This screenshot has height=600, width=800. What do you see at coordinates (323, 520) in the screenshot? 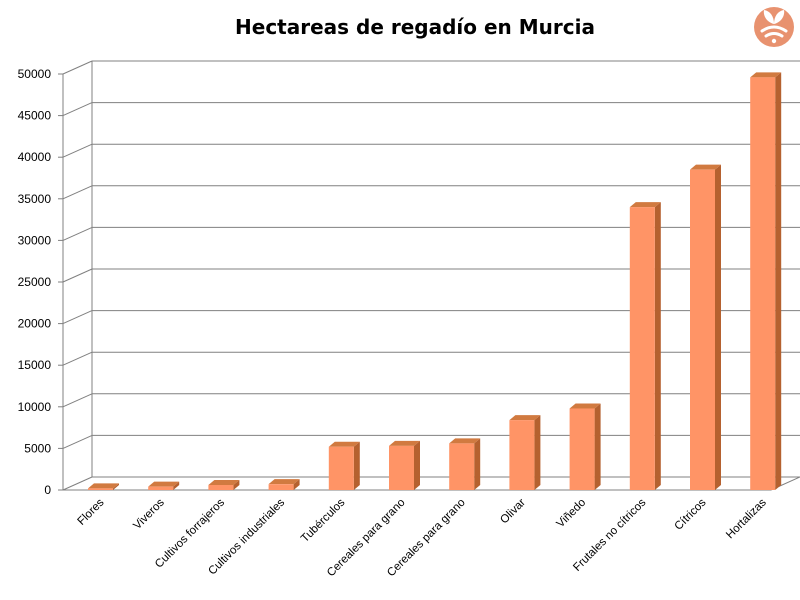
I see `x-category-label: Tubérculos` at bounding box center [323, 520].